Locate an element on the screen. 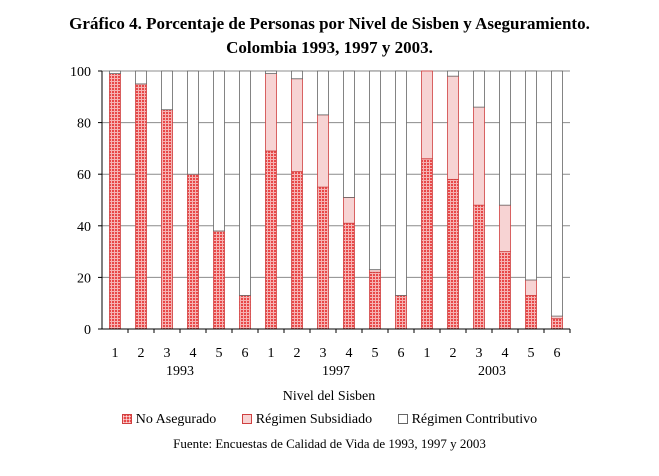  x-axis-label: Nivel del Sisben is located at coordinates (329, 396).